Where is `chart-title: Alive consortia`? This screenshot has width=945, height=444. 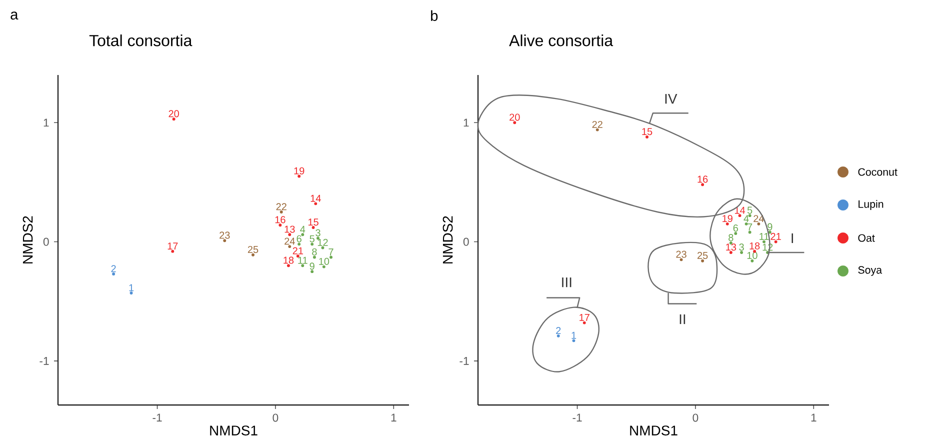
chart-title: Alive consortia is located at coordinates (561, 40).